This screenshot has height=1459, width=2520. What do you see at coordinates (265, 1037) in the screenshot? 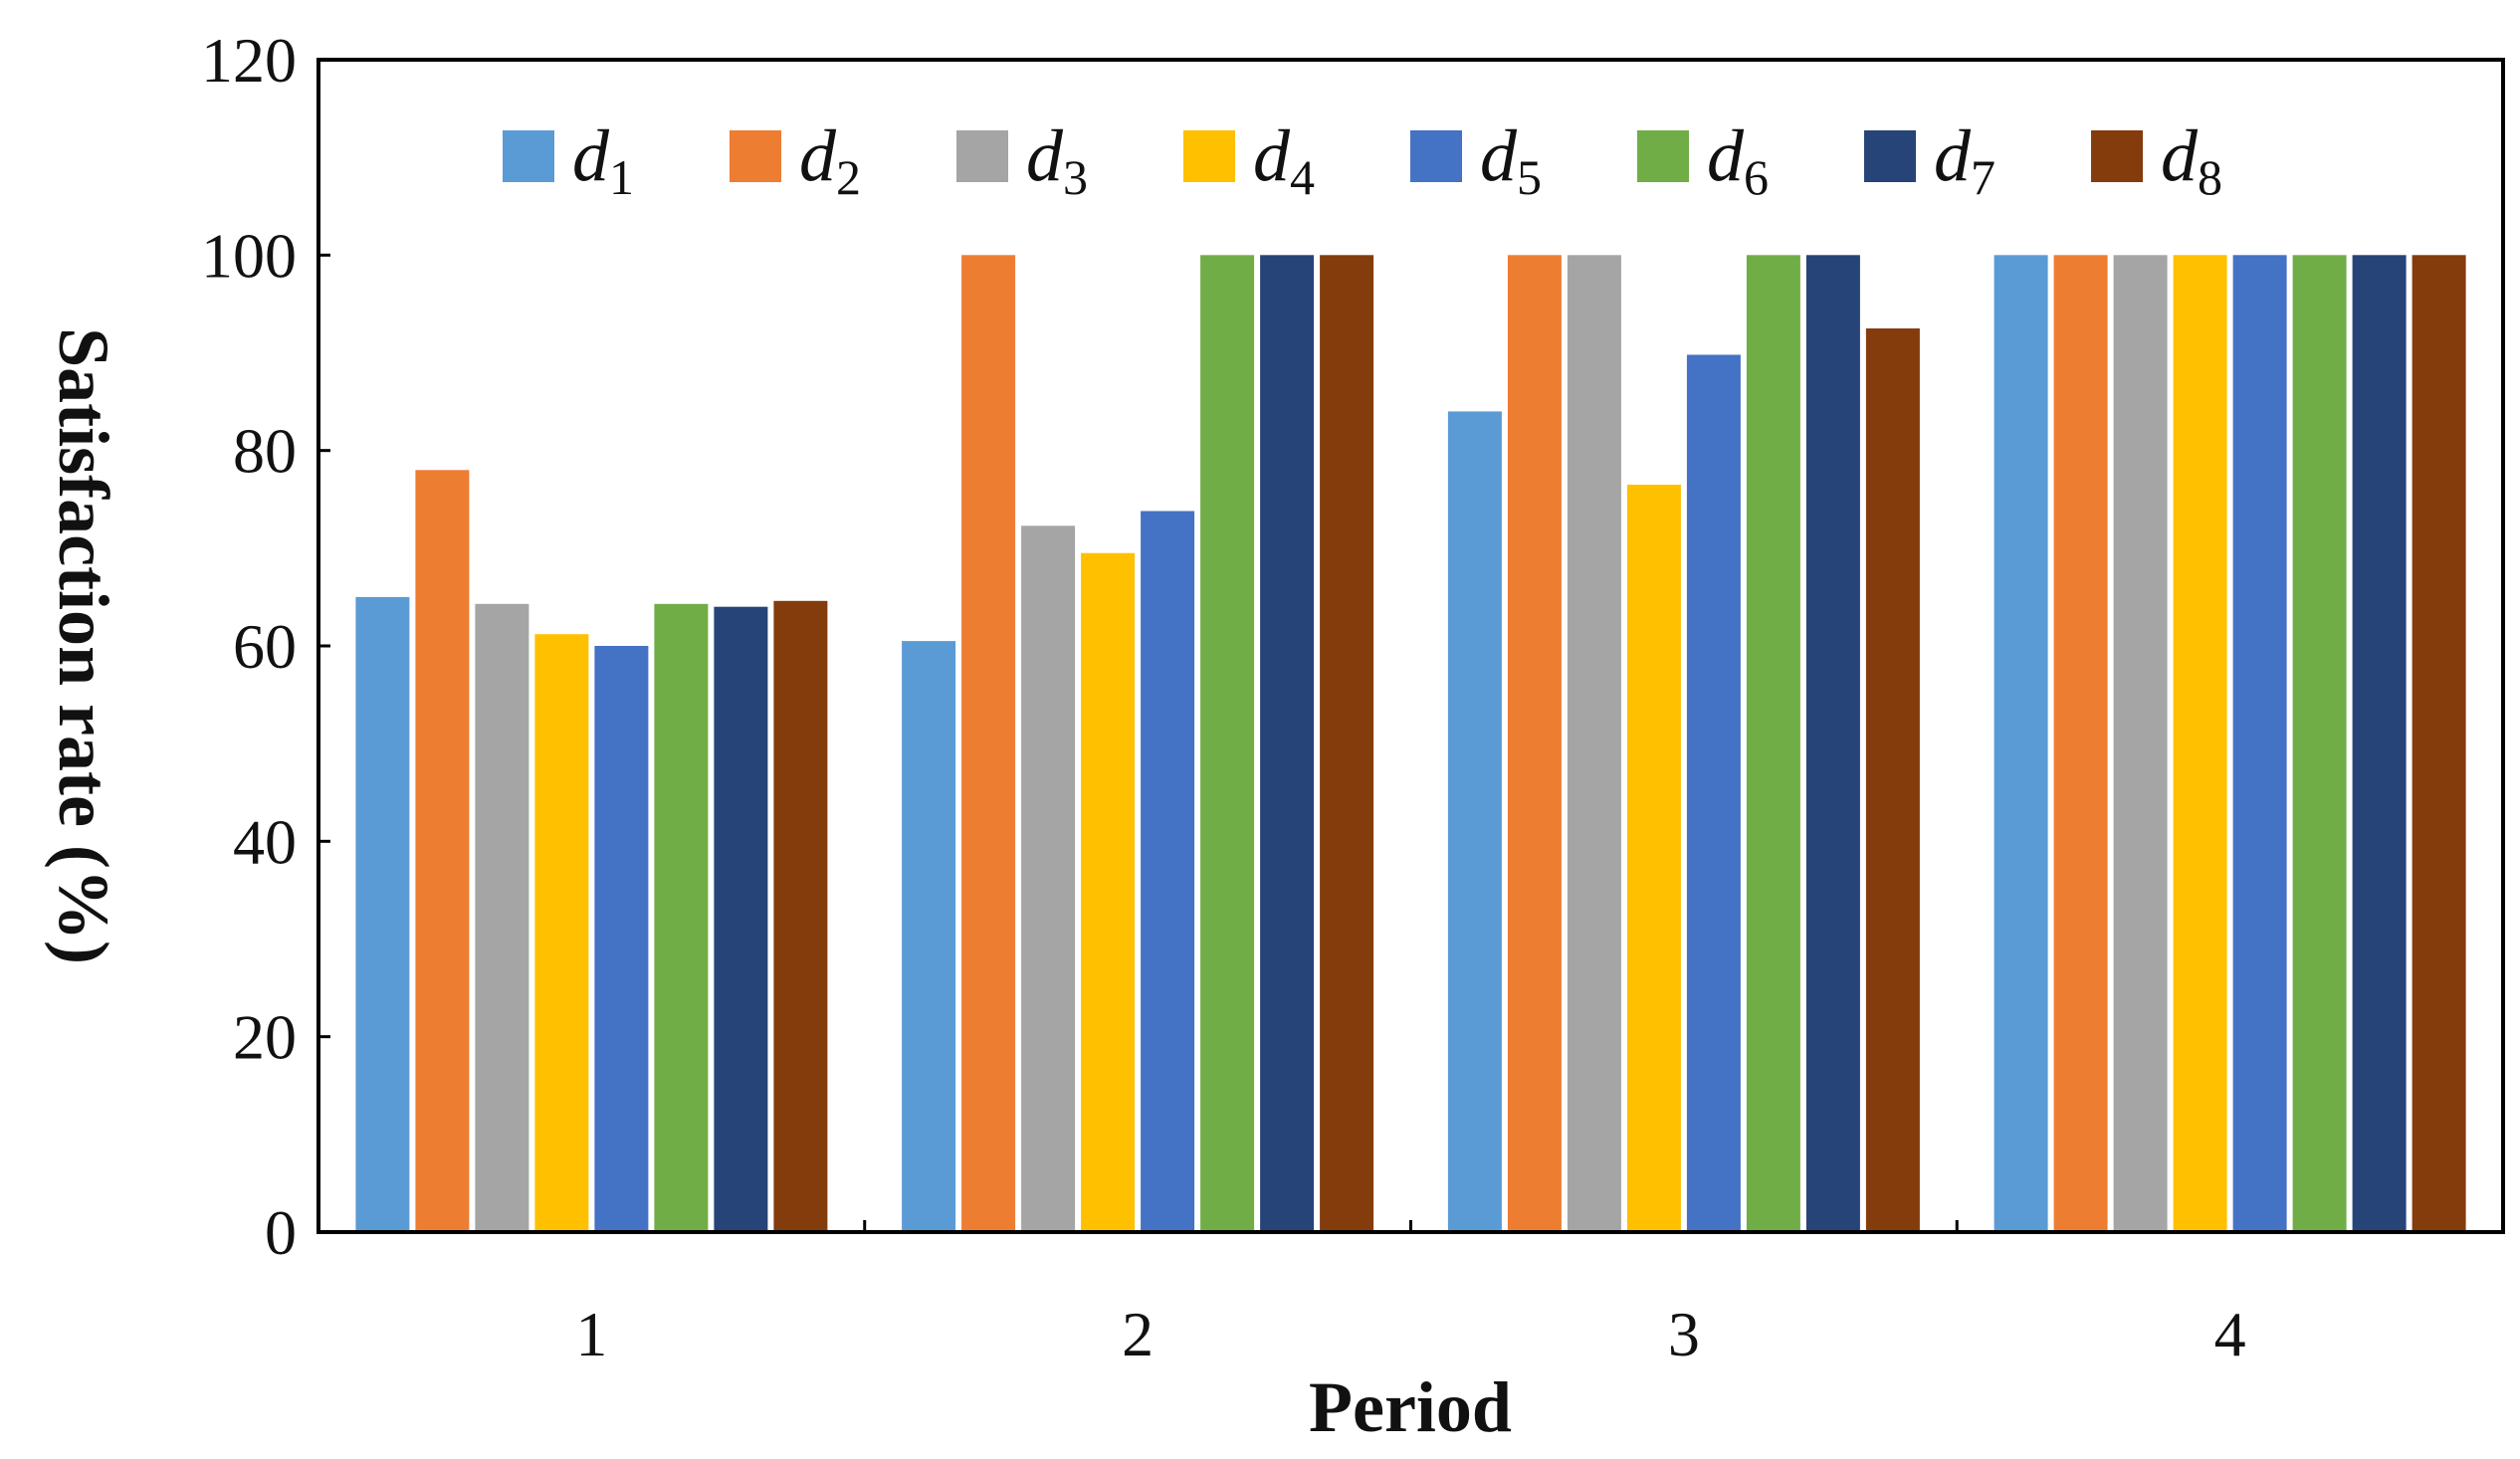
I see `y-tick-label-20: 20` at bounding box center [265, 1037].